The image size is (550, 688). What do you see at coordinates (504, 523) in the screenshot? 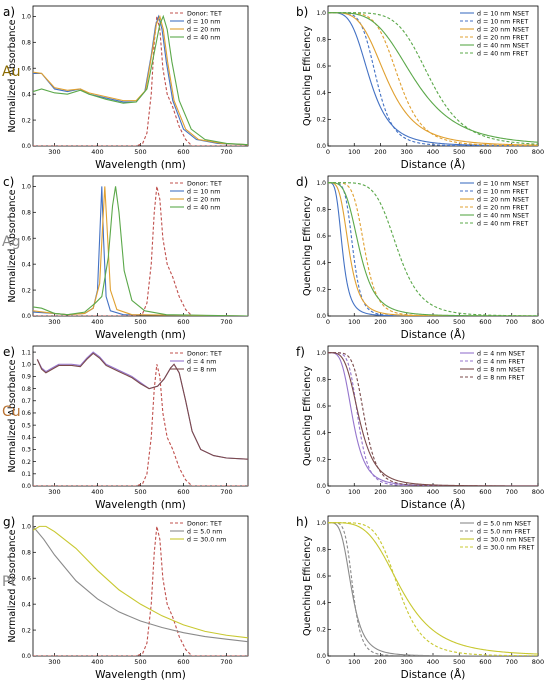
I see `legend-entry: d = 5.0 nm NSET` at bounding box center [504, 523].